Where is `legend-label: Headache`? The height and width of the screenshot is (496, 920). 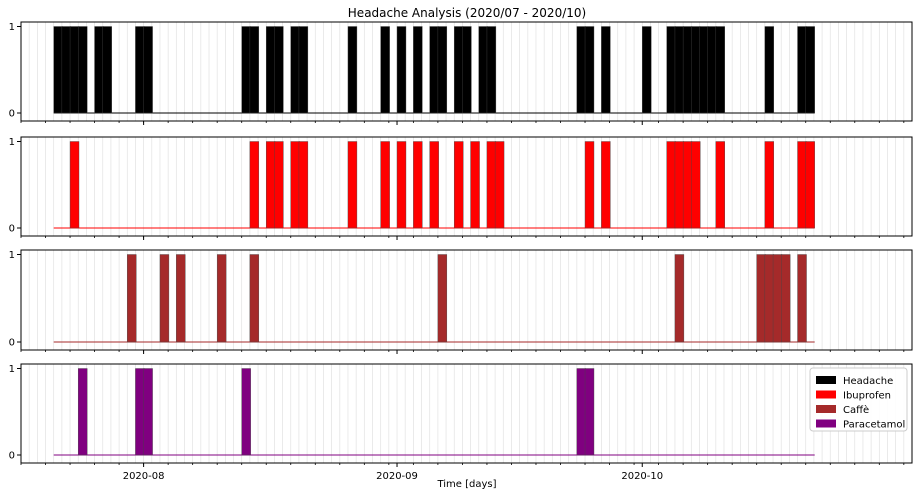 legend-label: Headache is located at coordinates (868, 381).